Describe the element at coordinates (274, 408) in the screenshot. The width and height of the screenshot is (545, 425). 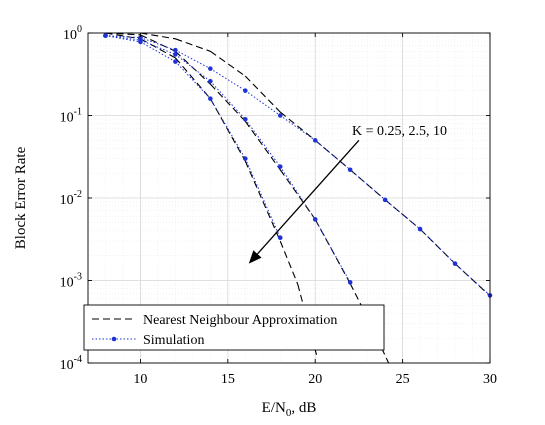
I see `x-axis-label-main: E/N` at that location.